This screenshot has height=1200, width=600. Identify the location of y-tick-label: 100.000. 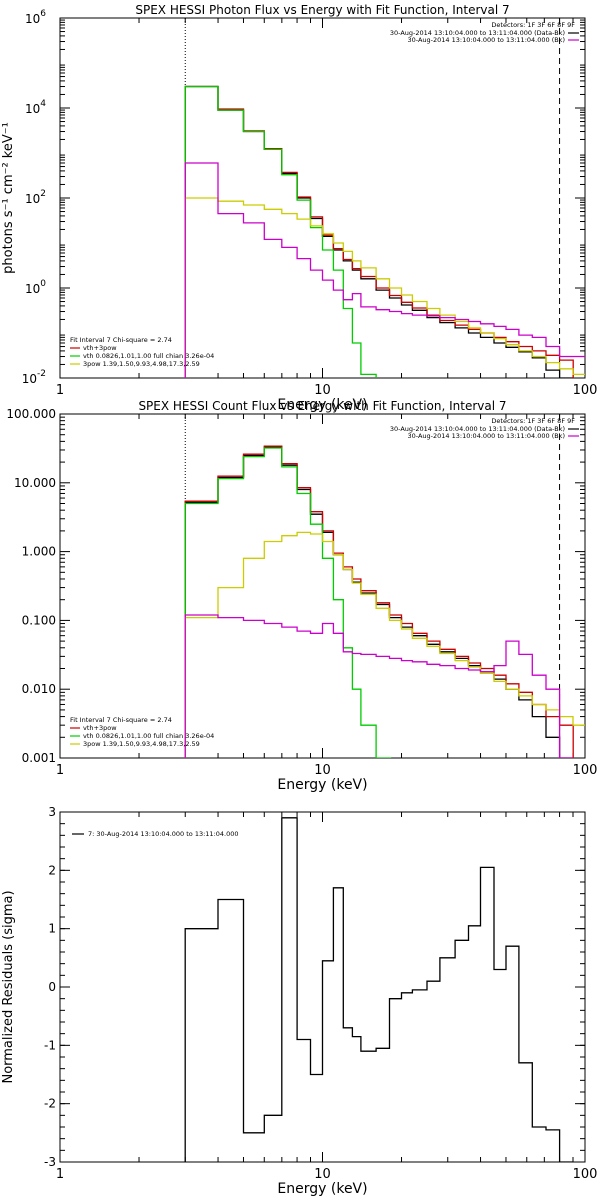
(31, 414).